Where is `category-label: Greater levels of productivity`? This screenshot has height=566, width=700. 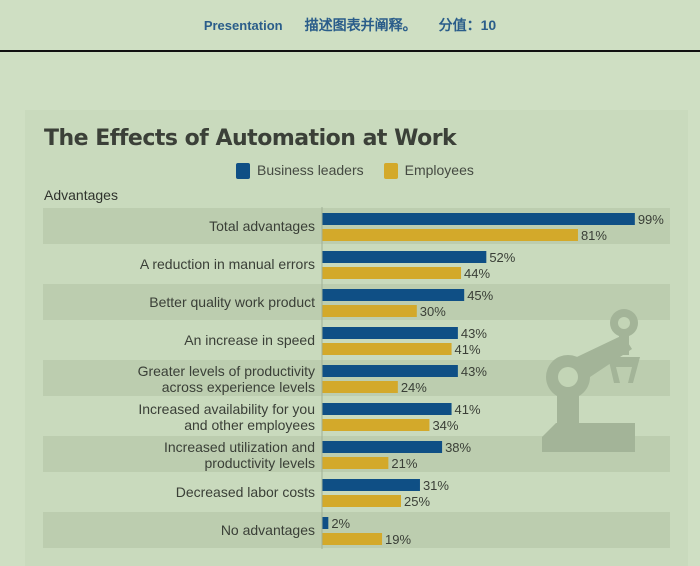 category-label: Greater levels of productivity is located at coordinates (226, 371).